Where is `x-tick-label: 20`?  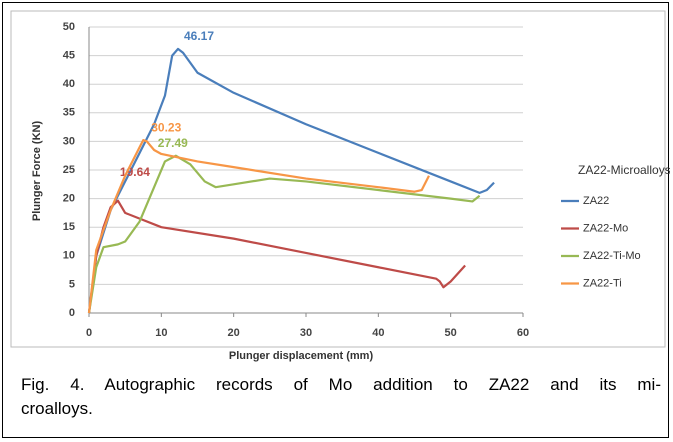 x-tick-label: 20 is located at coordinates (234, 333).